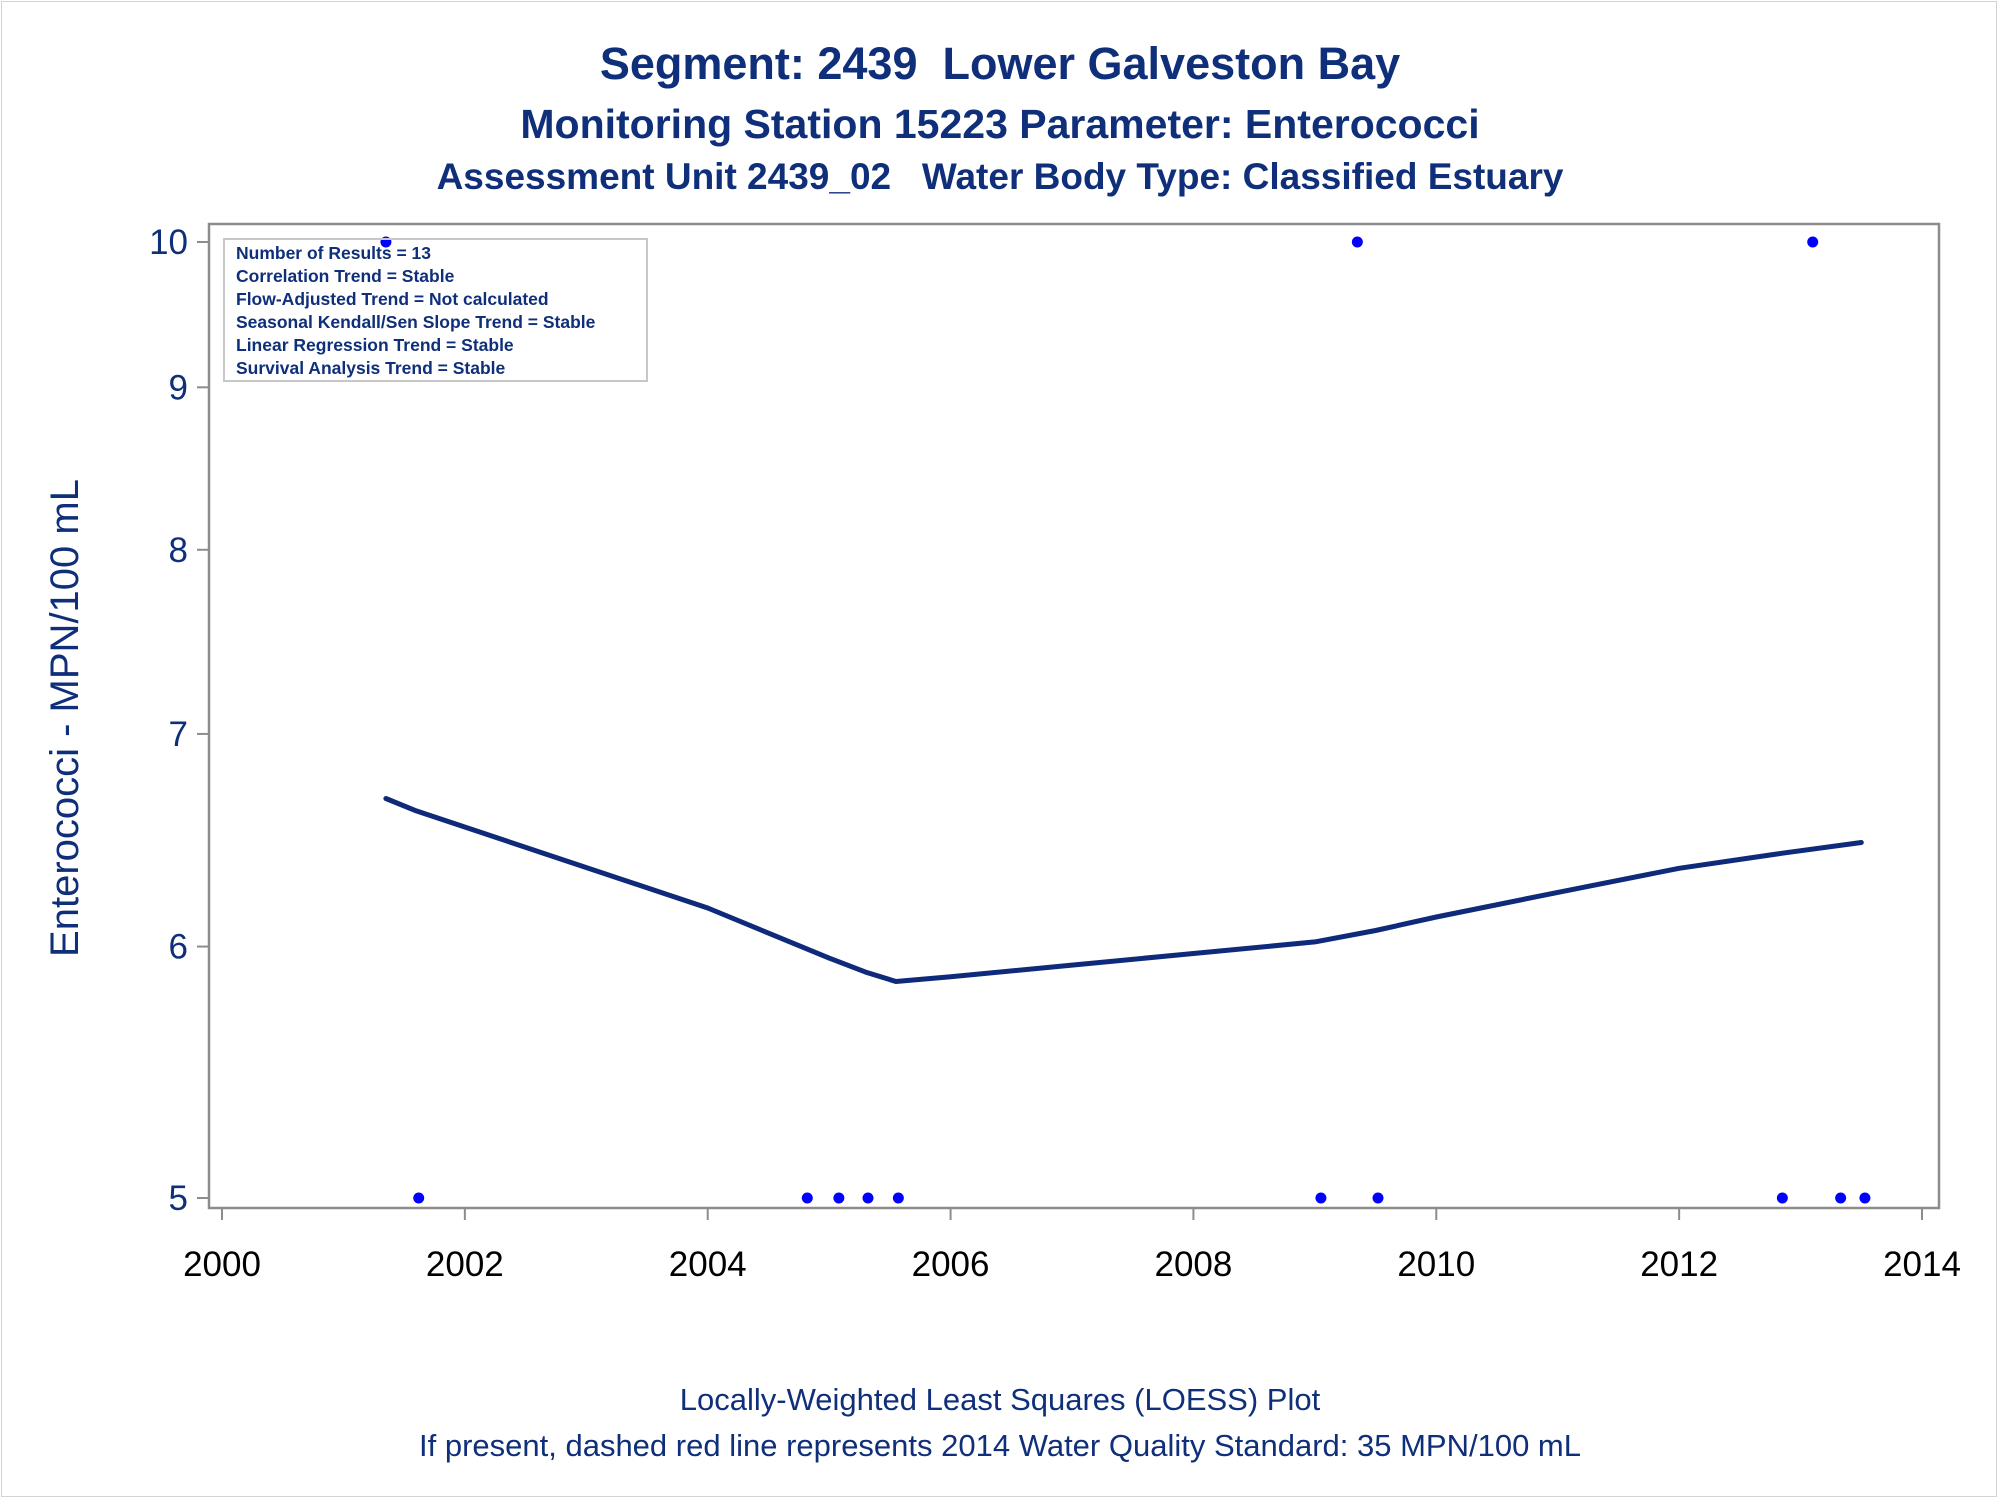 The image size is (2000, 1500). What do you see at coordinates (178, 947) in the screenshot?
I see `y-tick-label: 6` at bounding box center [178, 947].